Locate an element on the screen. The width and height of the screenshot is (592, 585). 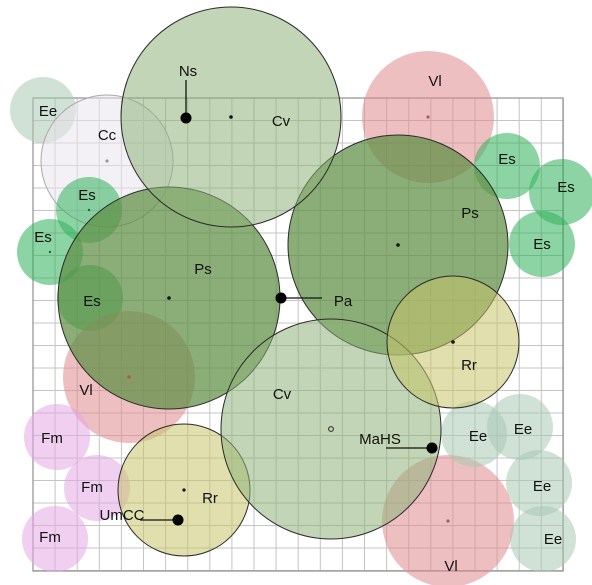
c-vl-bottom-label: Vl is located at coordinates (450, 566).